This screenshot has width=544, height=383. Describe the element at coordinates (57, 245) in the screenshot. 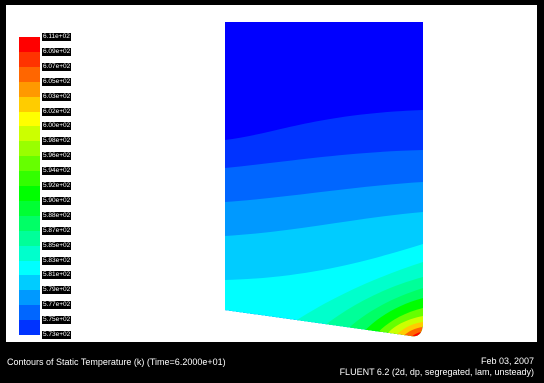

I see `legend-label: 5.85e+02` at that location.